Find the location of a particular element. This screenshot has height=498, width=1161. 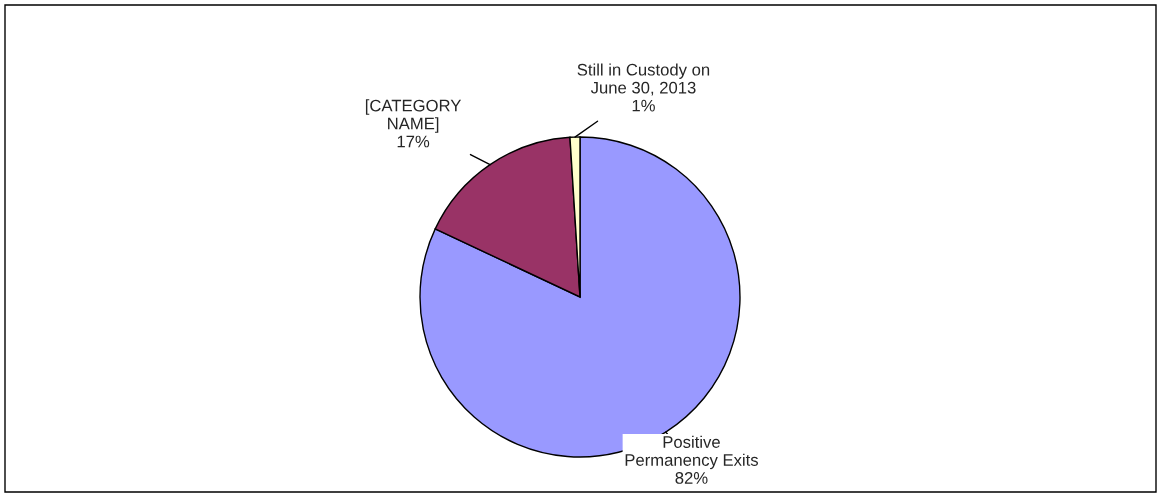

data-label: 1% is located at coordinates (643, 105).